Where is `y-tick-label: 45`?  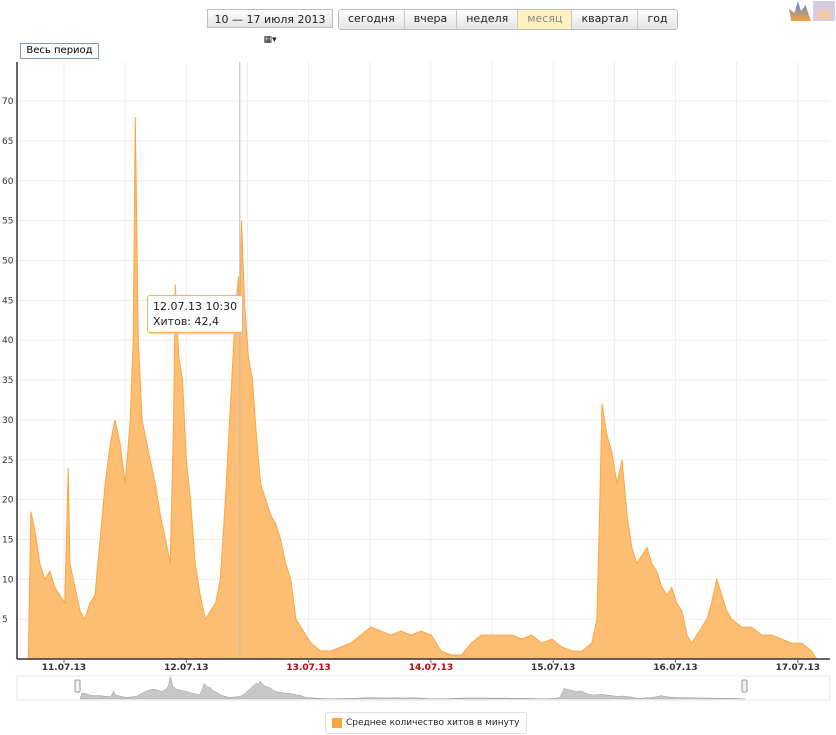 y-tick-label: 45 is located at coordinates (7, 301).